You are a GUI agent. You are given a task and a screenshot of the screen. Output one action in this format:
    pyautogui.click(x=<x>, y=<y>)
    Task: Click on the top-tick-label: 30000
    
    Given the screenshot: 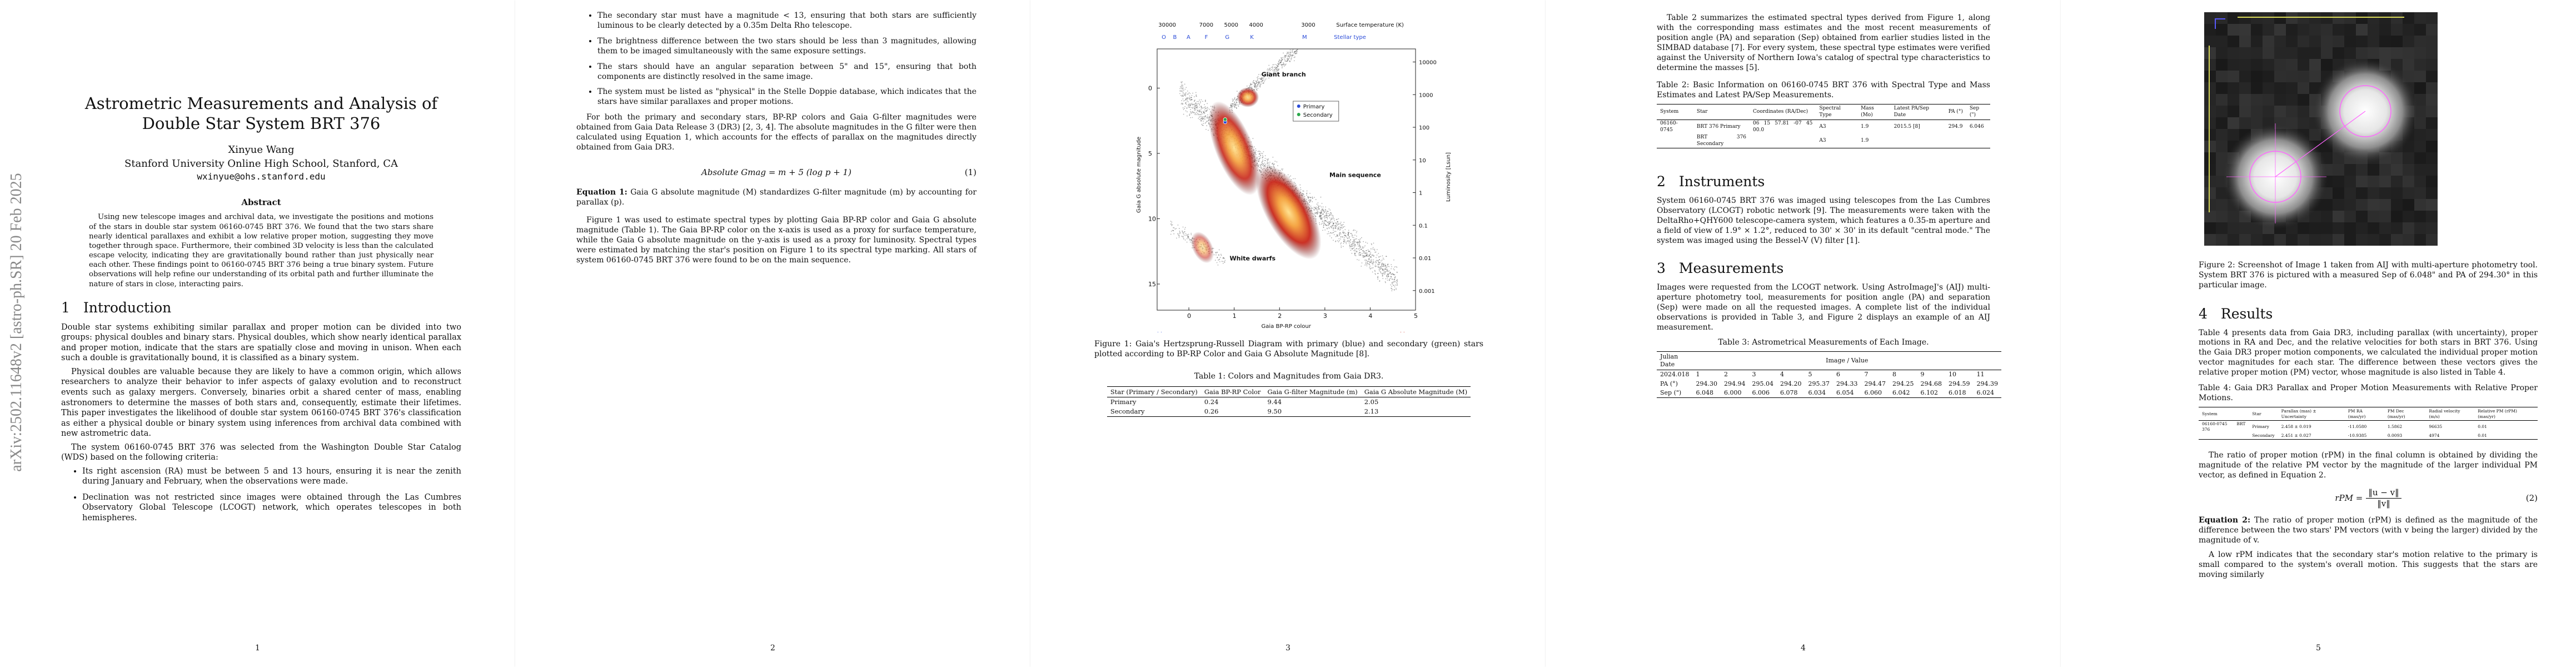 What is the action you would take?
    pyautogui.click(x=1167, y=25)
    